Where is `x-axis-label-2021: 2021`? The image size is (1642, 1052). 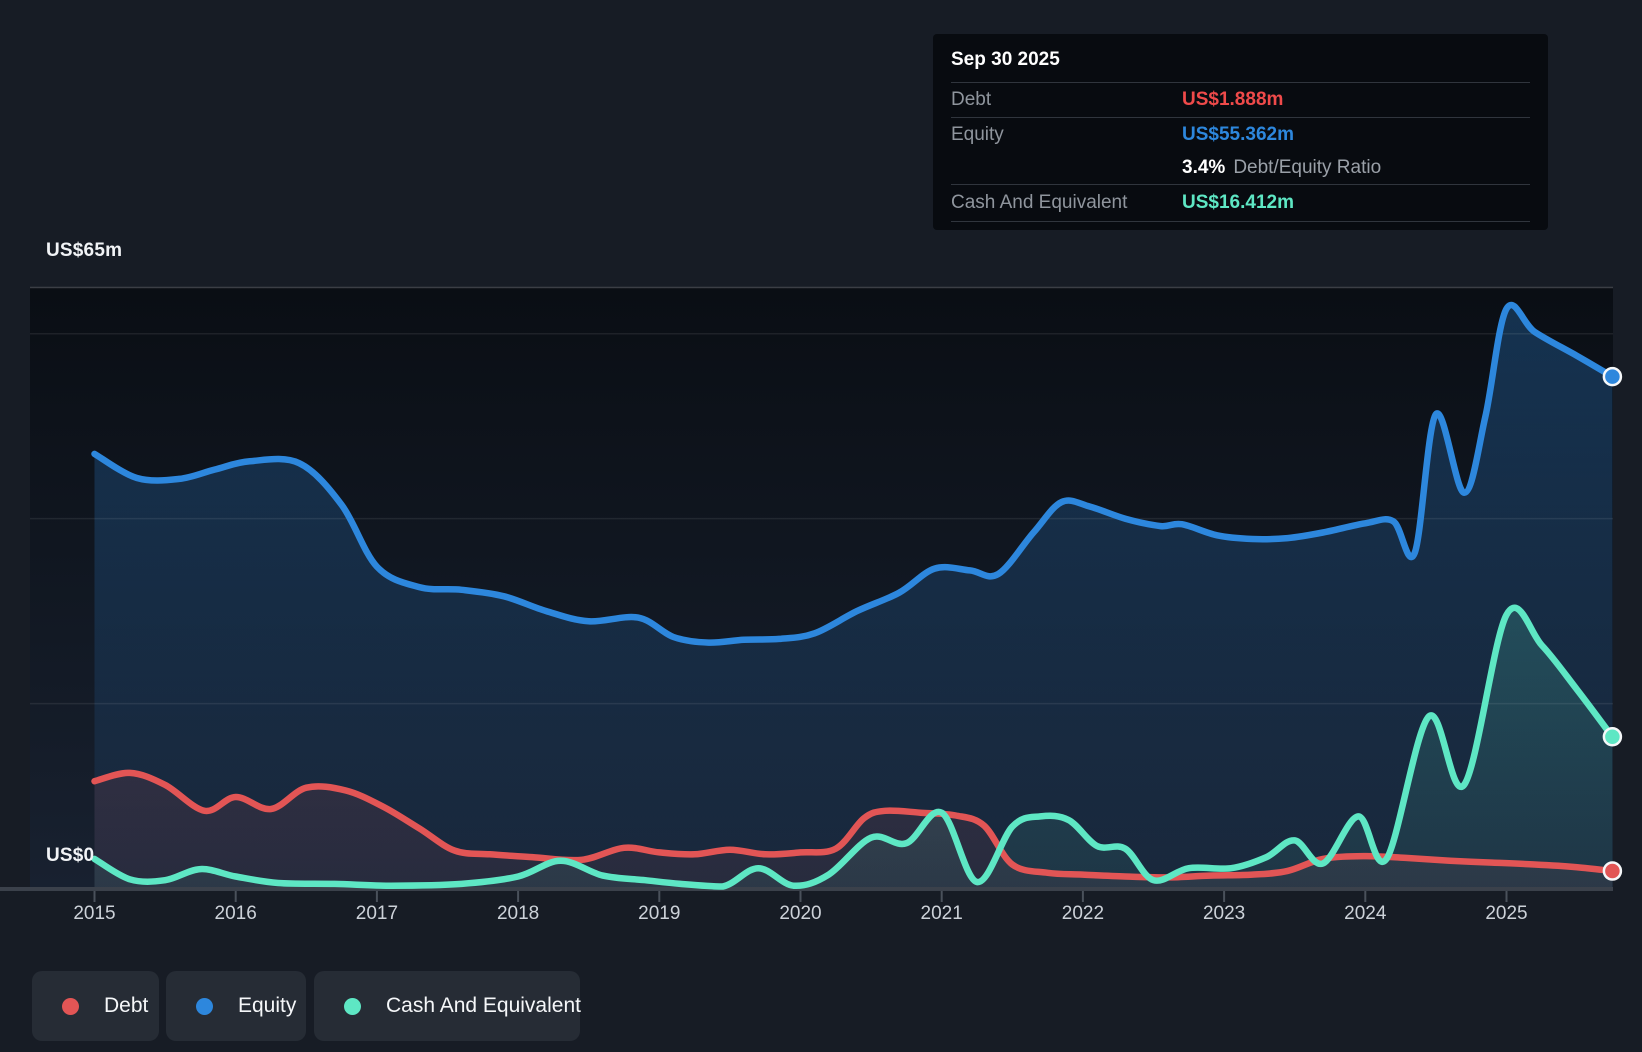 x-axis-label-2021: 2021 is located at coordinates (941, 913).